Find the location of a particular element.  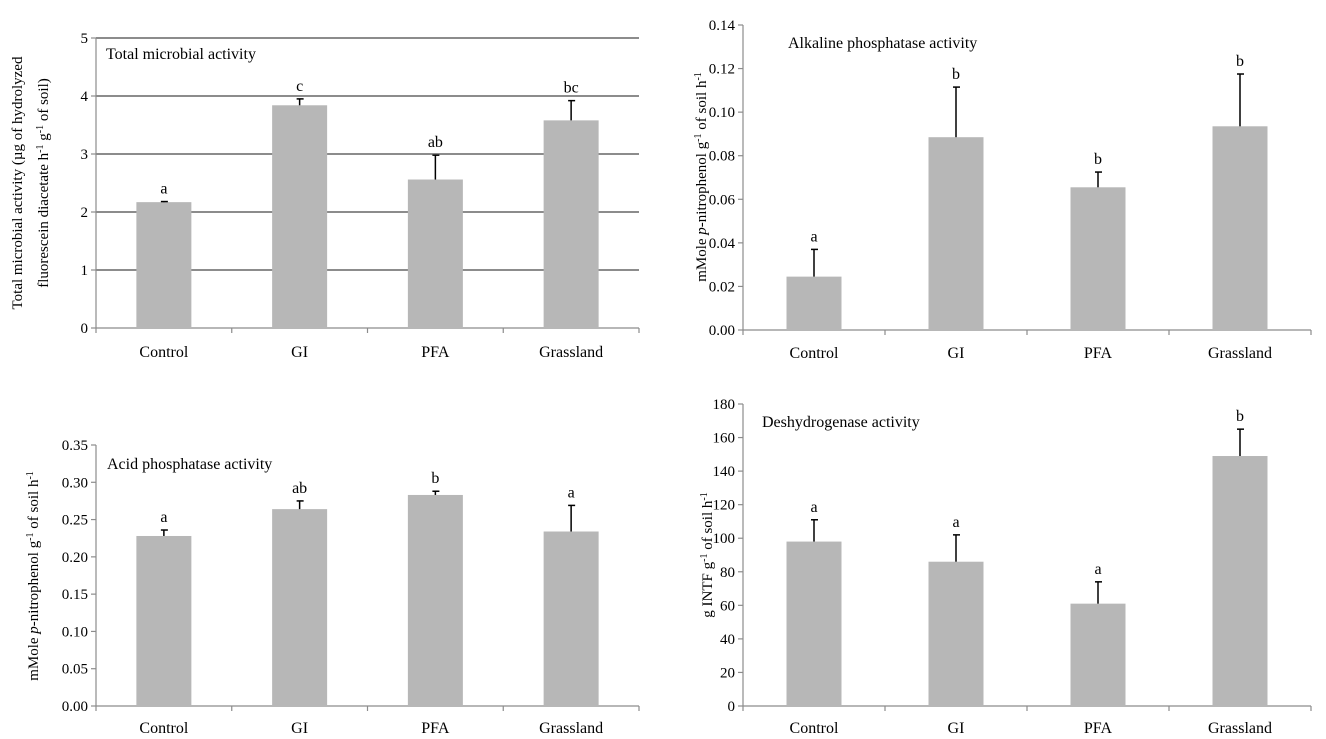

significance-letter: c is located at coordinates (299, 86).